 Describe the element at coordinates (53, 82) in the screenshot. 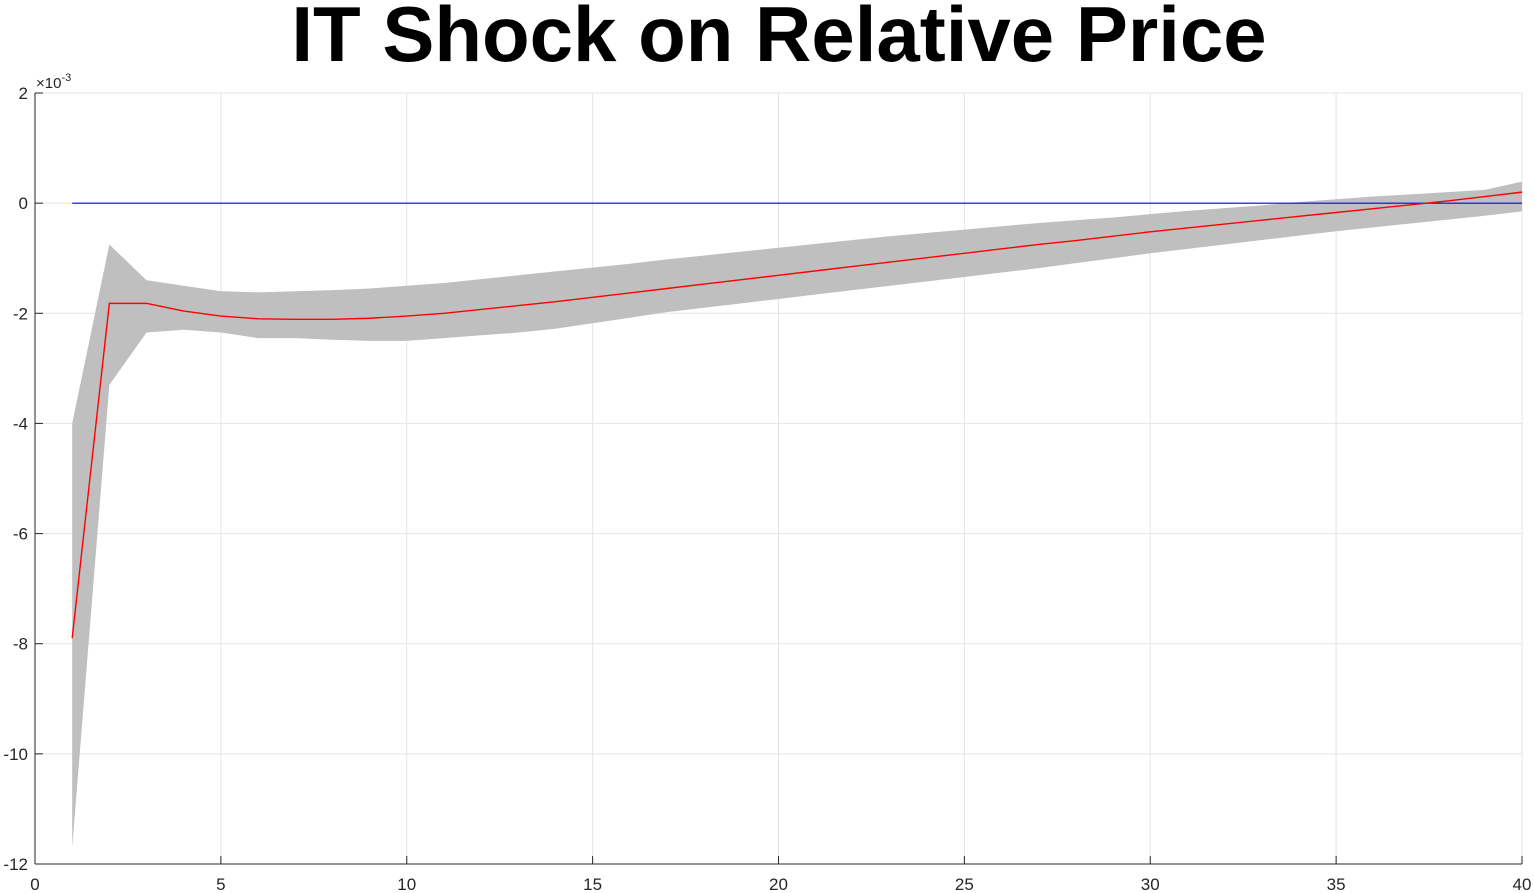

I see `y-exponent-label: ×10⁻³` at that location.